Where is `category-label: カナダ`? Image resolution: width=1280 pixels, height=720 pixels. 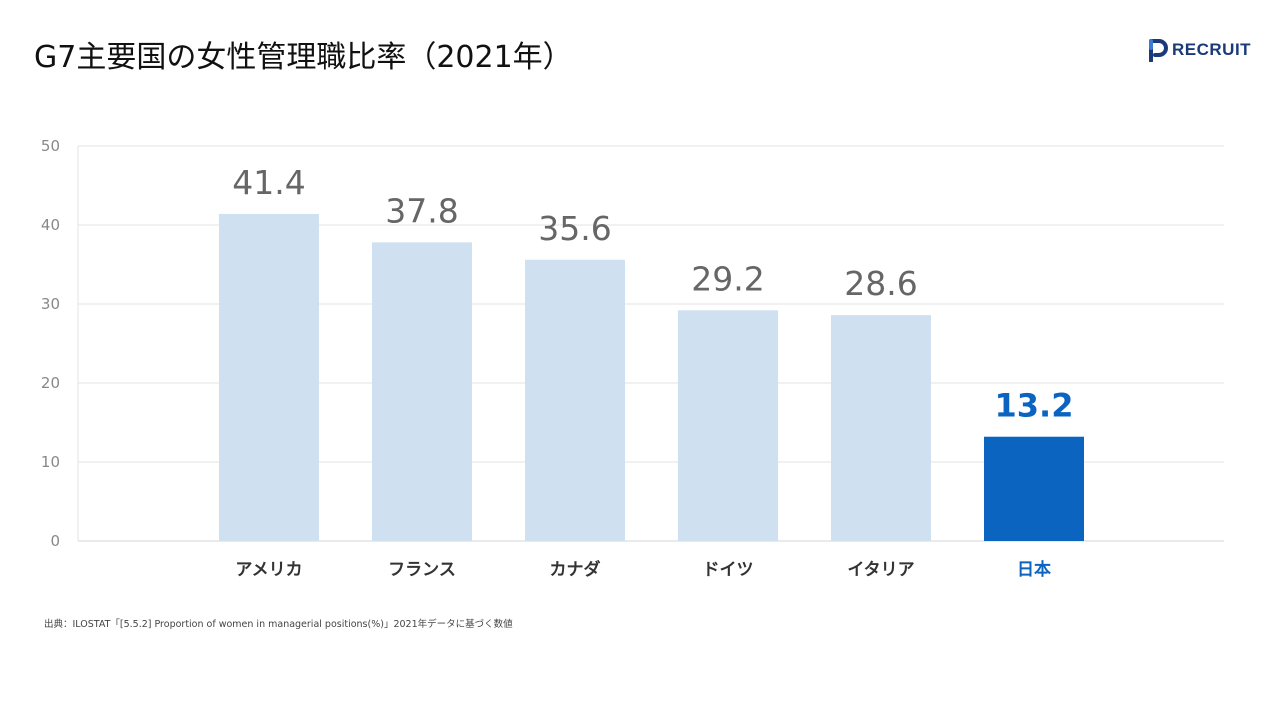
category-label: カナダ is located at coordinates (575, 569).